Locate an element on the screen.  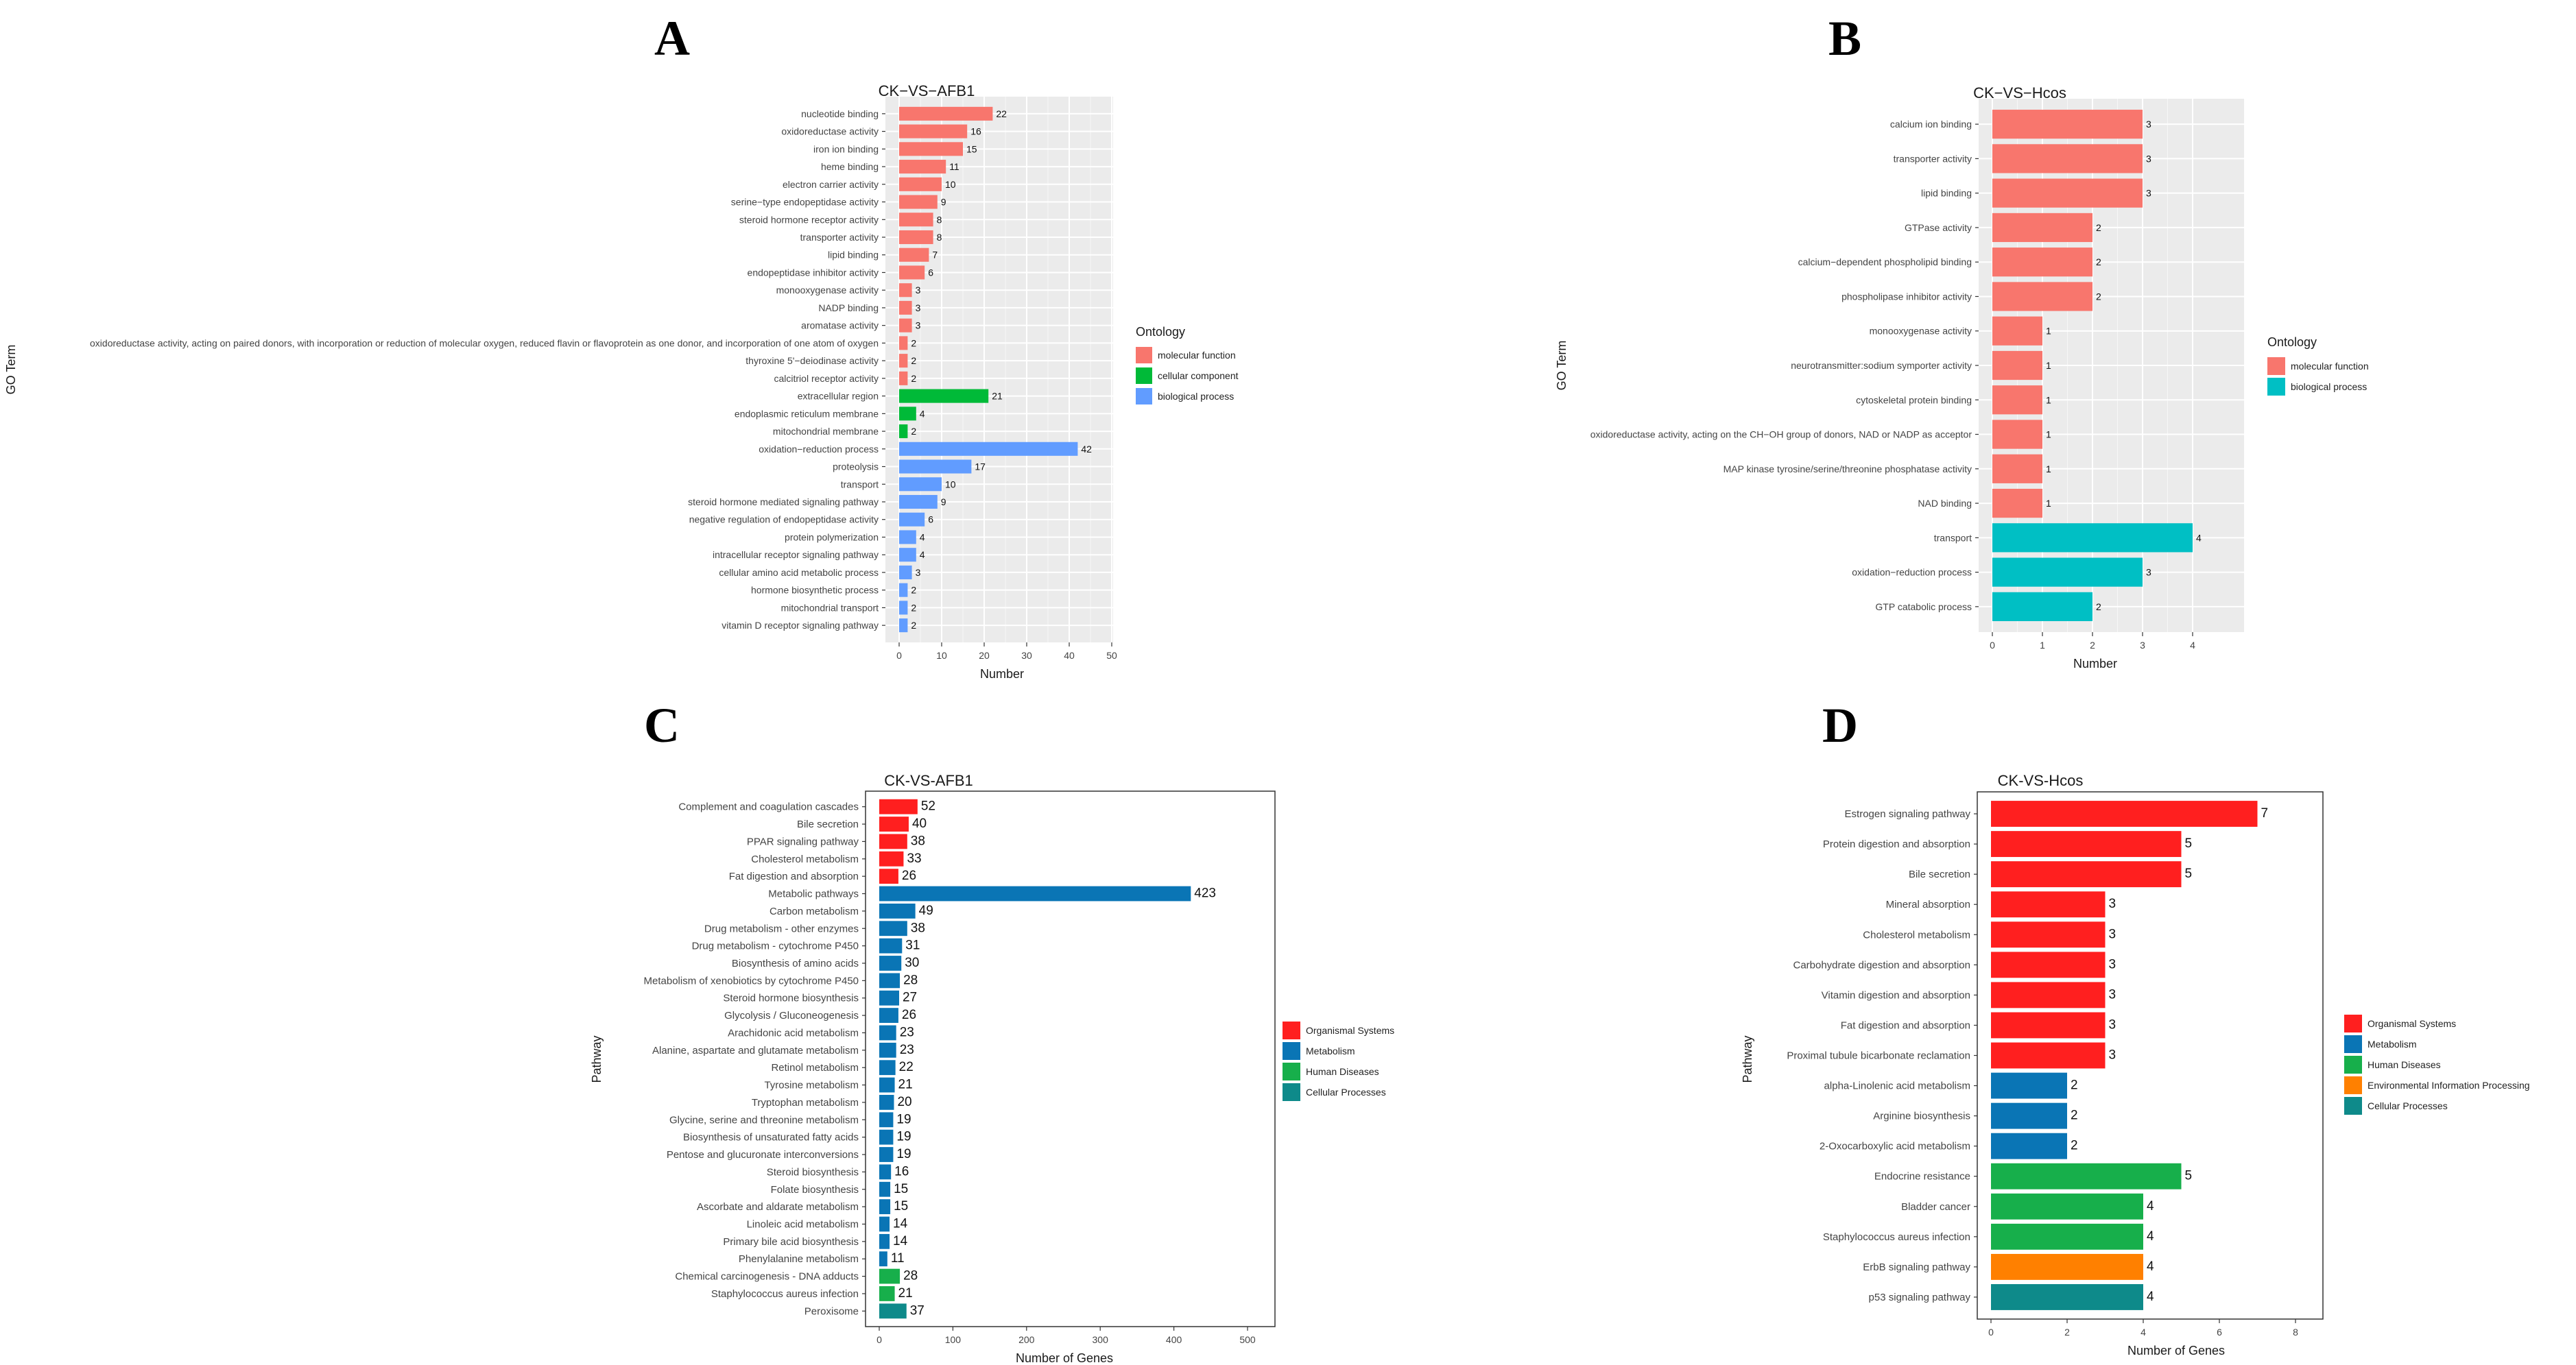
panel-letter-b: B is located at coordinates (1844, 38).